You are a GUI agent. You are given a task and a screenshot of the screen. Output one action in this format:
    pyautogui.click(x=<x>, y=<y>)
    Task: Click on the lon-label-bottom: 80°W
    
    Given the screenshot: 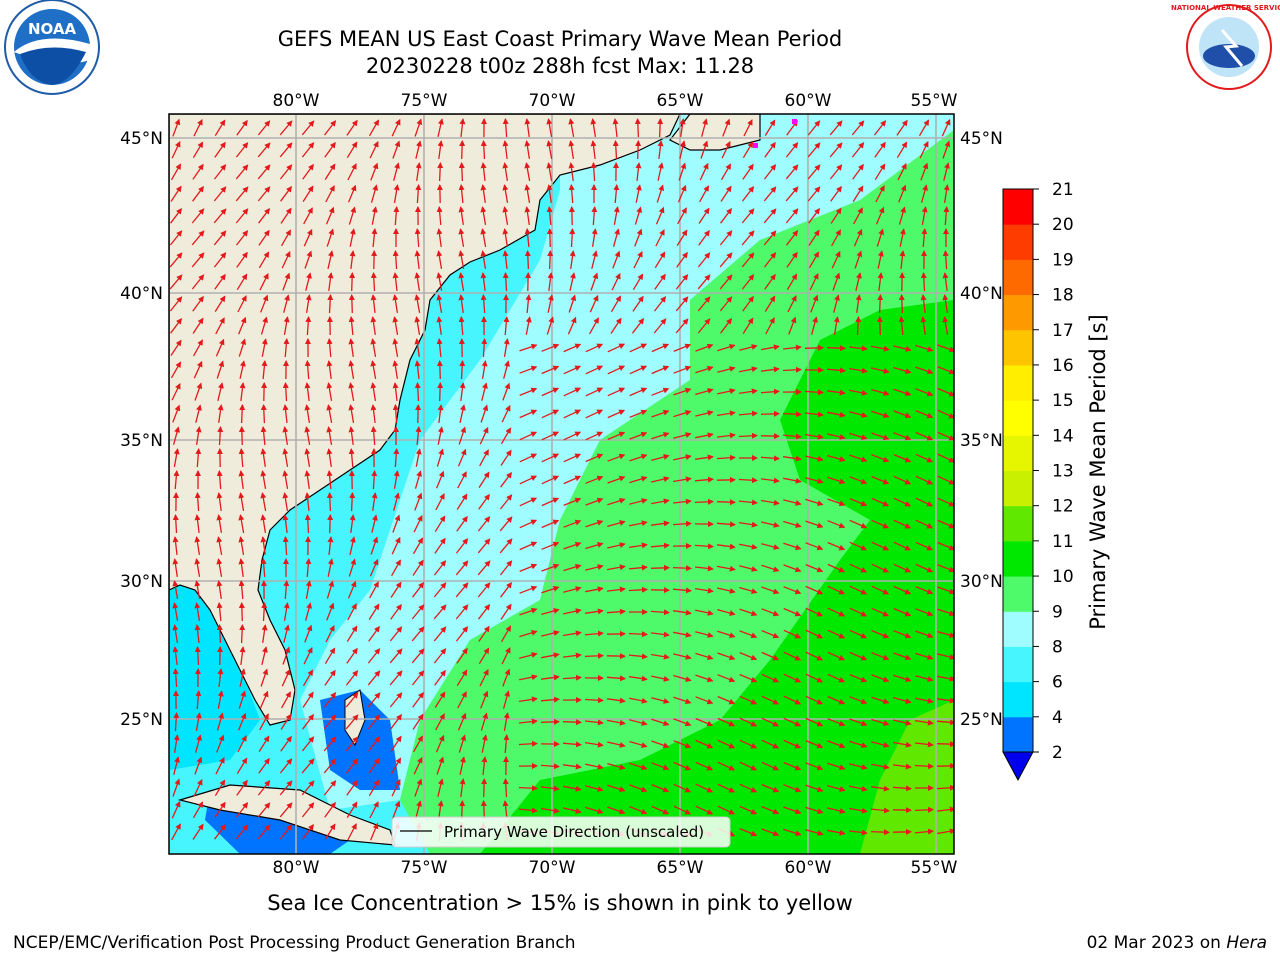 What is the action you would take?
    pyautogui.click(x=296, y=868)
    